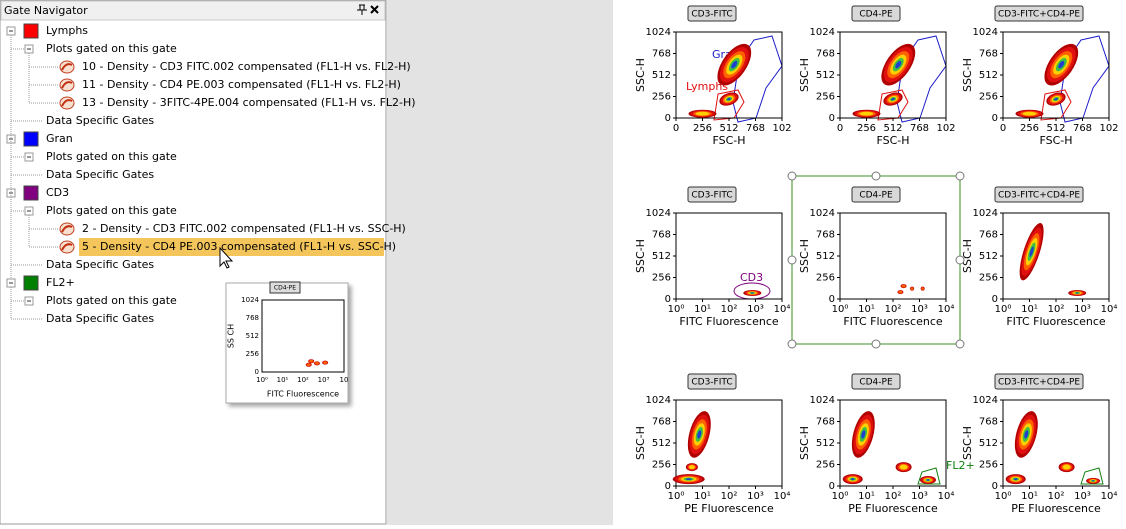  I want to click on preview-title-box, so click(285, 287).